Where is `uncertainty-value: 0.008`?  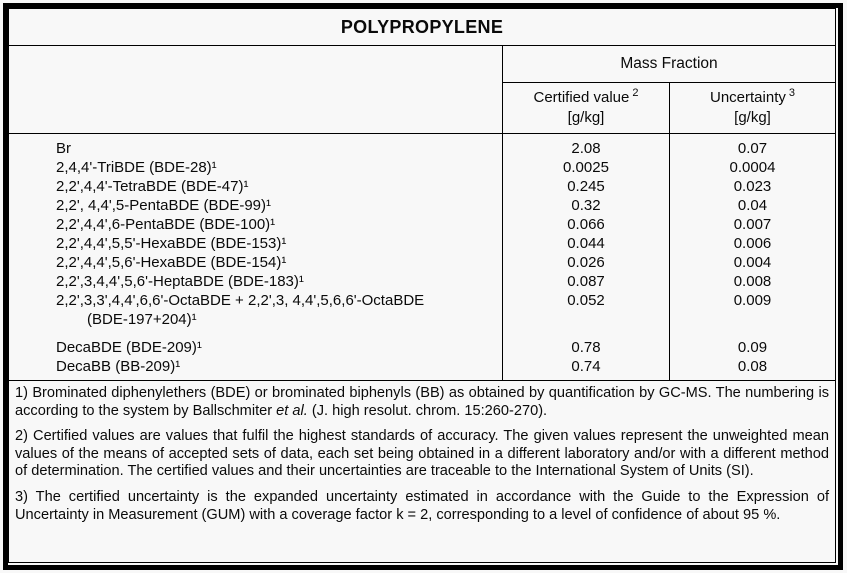
uncertainty-value: 0.008 is located at coordinates (752, 281).